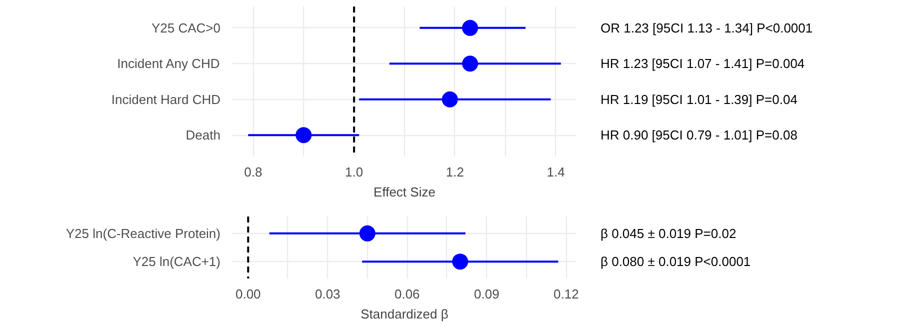  Describe the element at coordinates (176, 262) in the screenshot. I see `y-tick-label: Y25 ln(CAC+1)` at that location.